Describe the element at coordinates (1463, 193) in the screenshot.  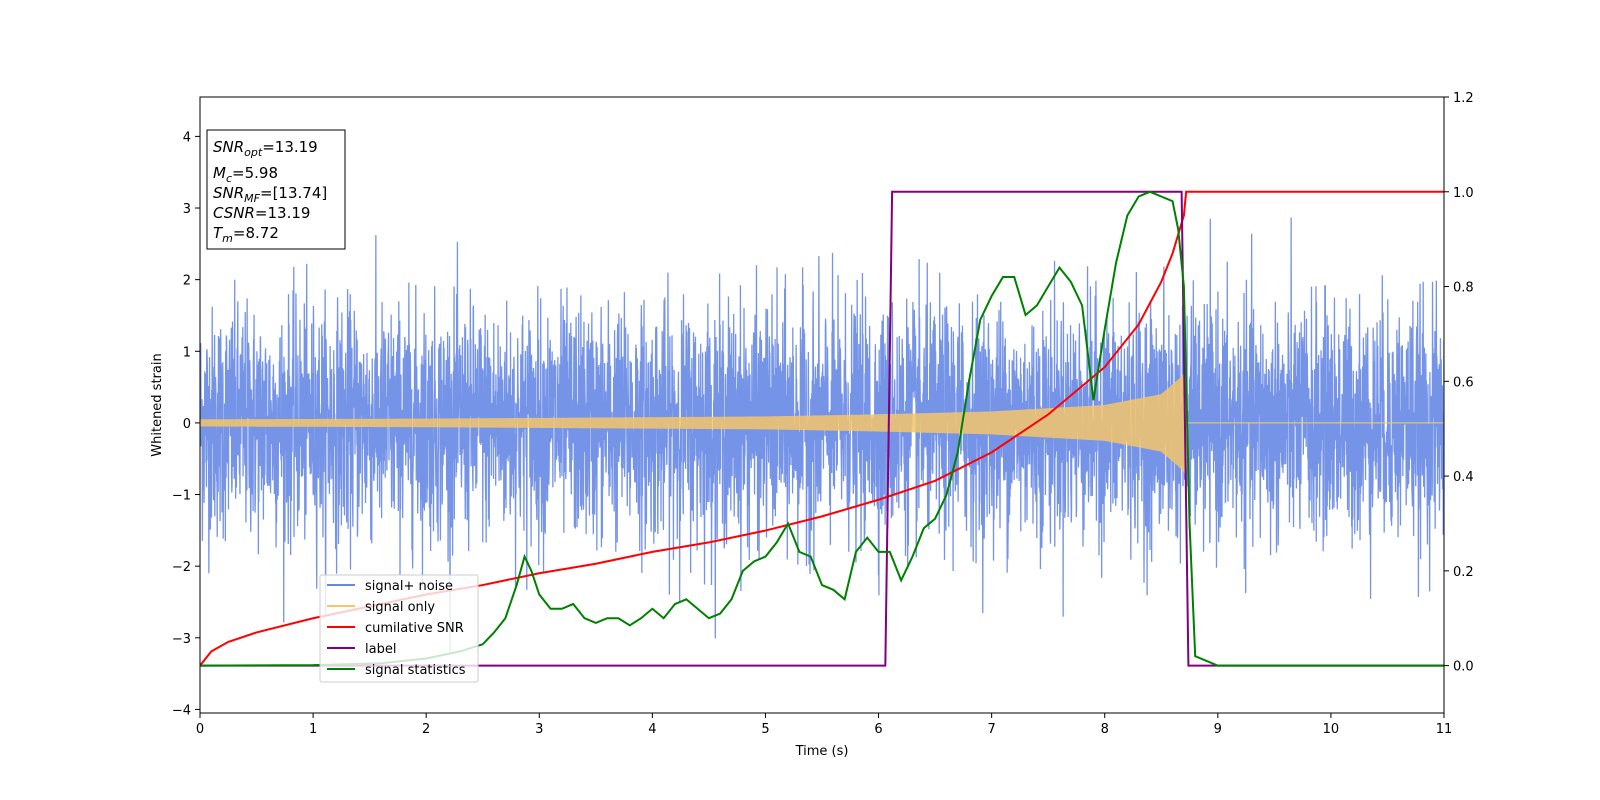
I see `y2-tick-label: 1.0` at that location.